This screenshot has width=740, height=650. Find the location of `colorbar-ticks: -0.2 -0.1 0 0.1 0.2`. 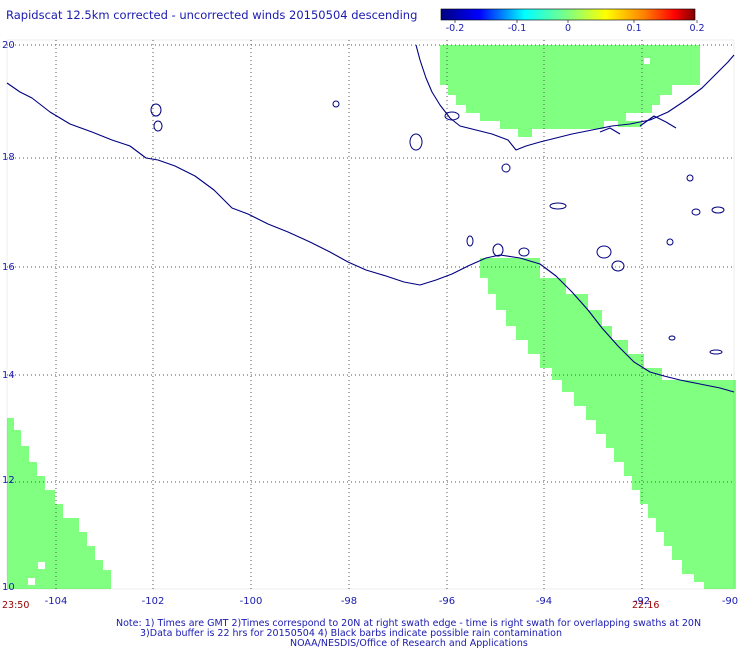

colorbar-ticks: -0.2 -0.1 0 0.1 0.2 is located at coordinates (575, 27).